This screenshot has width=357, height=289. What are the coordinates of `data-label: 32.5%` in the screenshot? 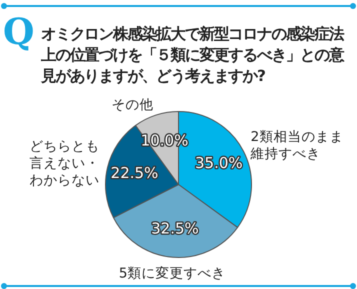 It's located at (175, 229).